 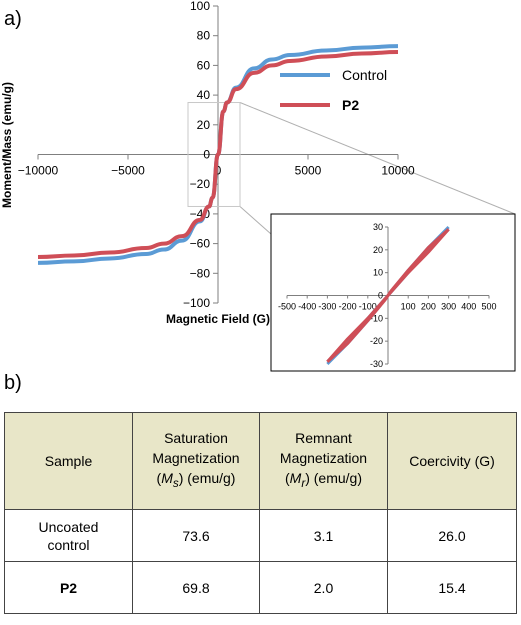 What do you see at coordinates (350, 105) in the screenshot?
I see `legend-label: P2` at bounding box center [350, 105].